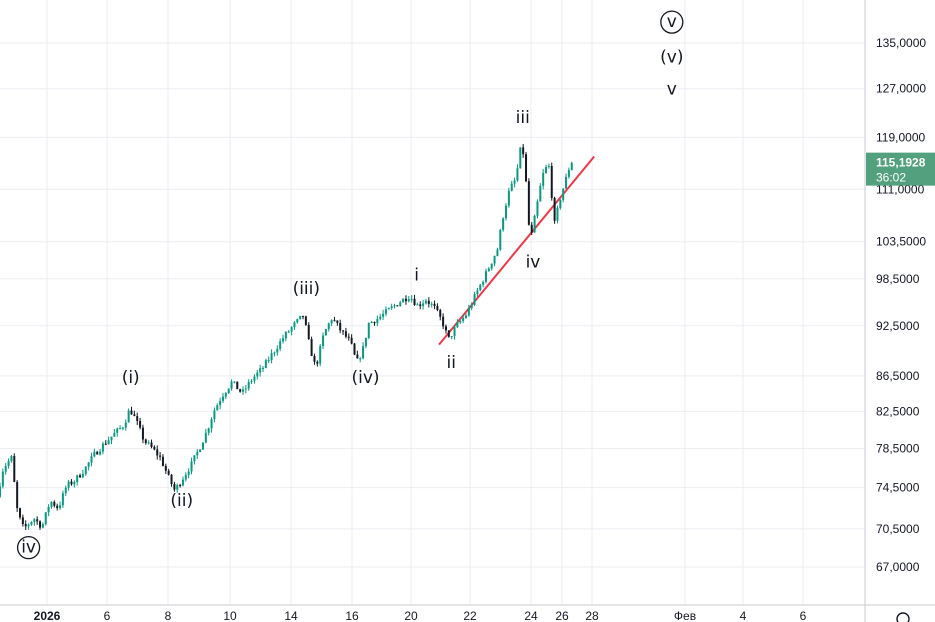  What do you see at coordinates (898, 449) in the screenshot?
I see `y-tick-label: 78,5000` at bounding box center [898, 449].